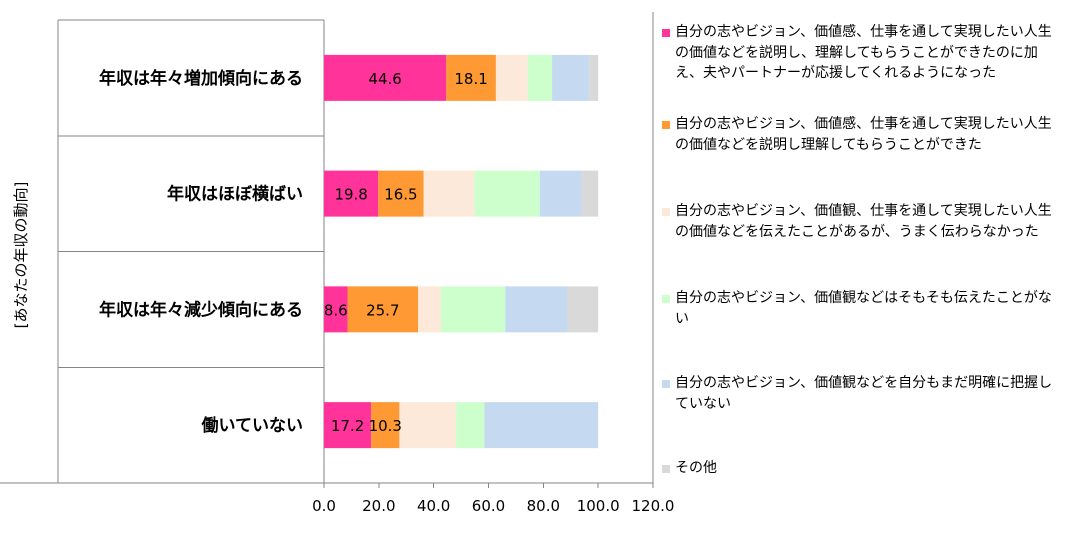  I want to click on data-label: 8.6, so click(336, 310).